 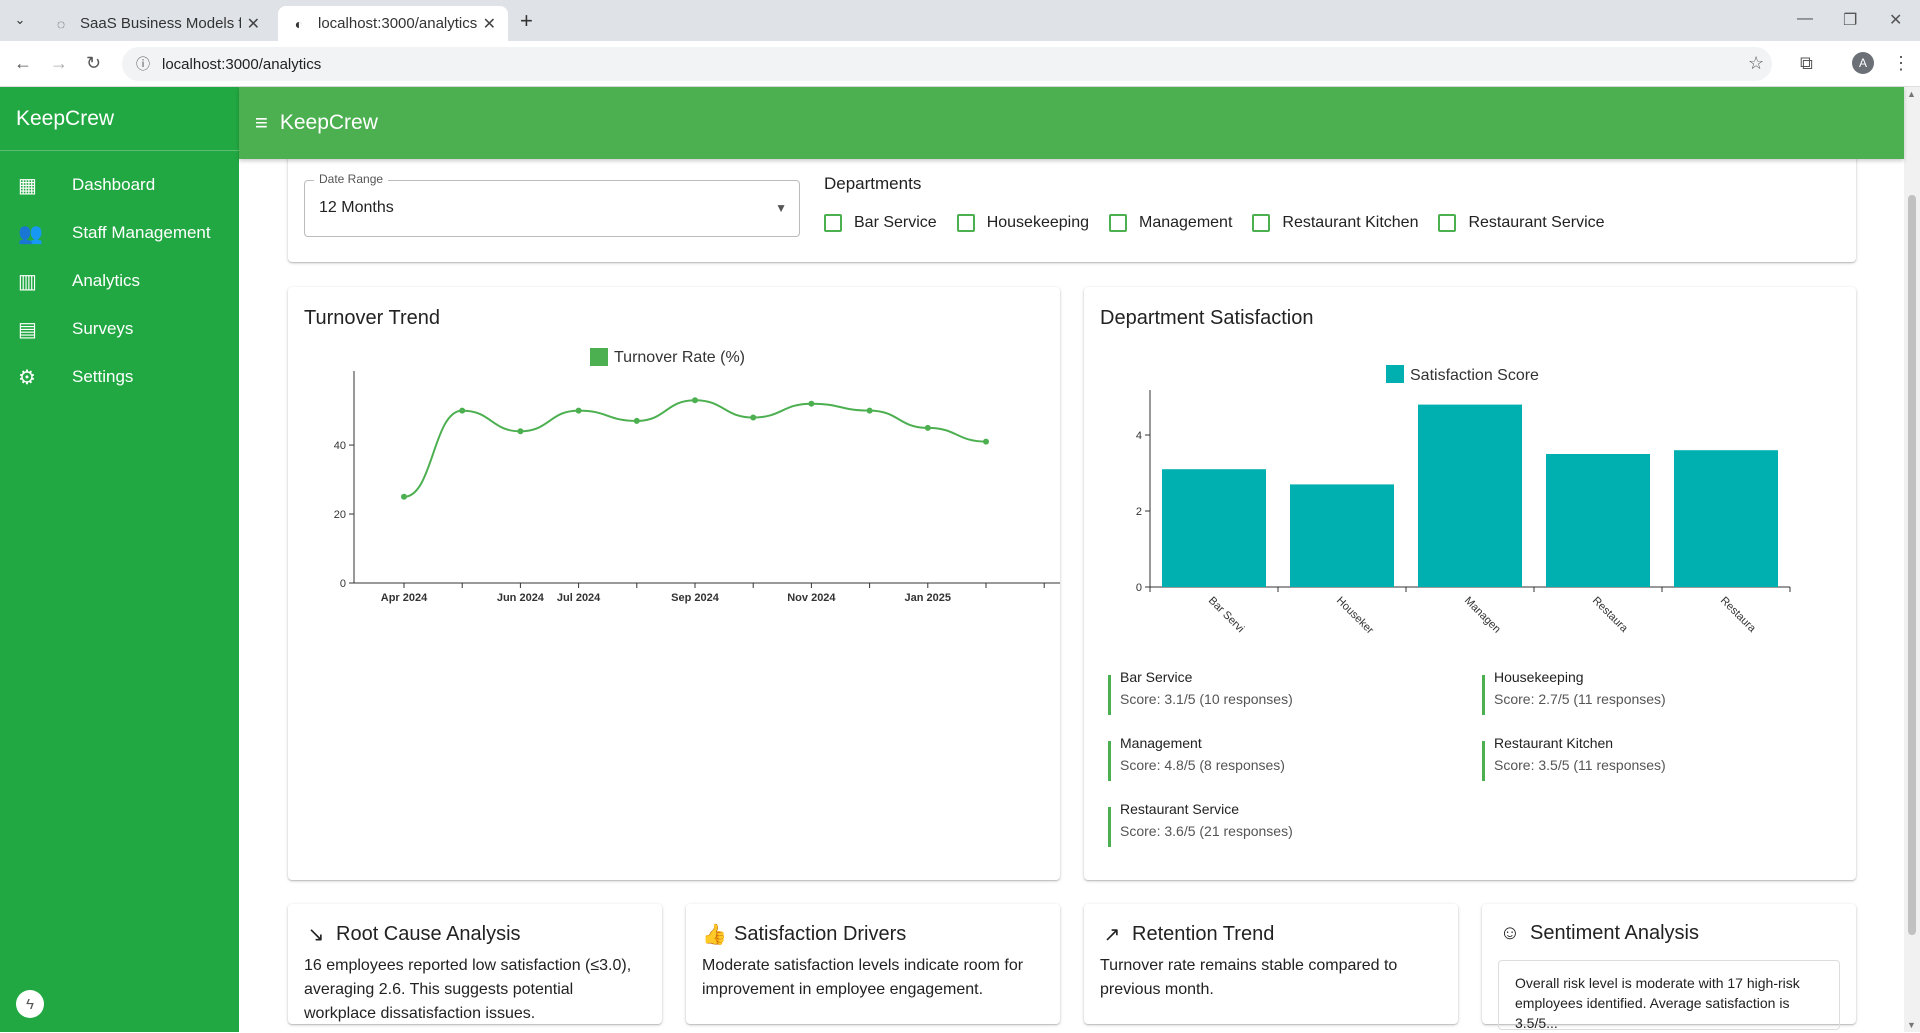 I want to click on department-checkbox: Restaurant Service, so click(x=1521, y=223).